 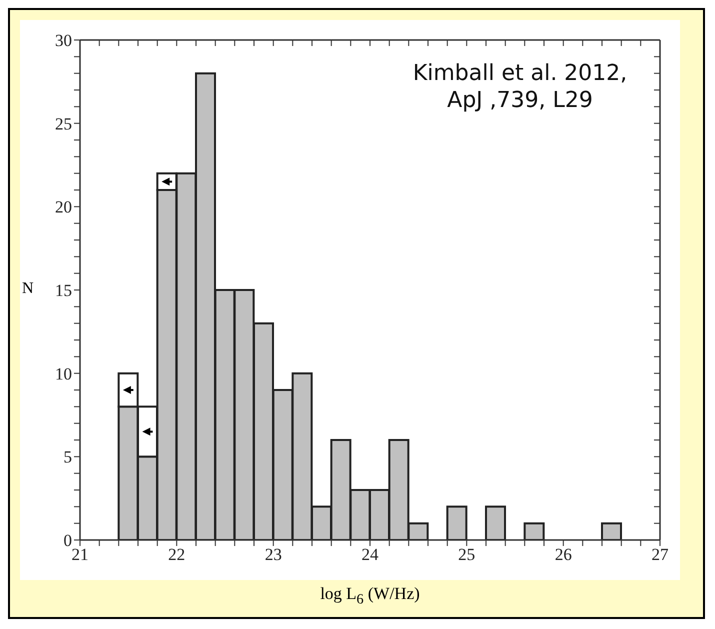 What do you see at coordinates (660, 554) in the screenshot?
I see `x-tick-label: 27` at bounding box center [660, 554].